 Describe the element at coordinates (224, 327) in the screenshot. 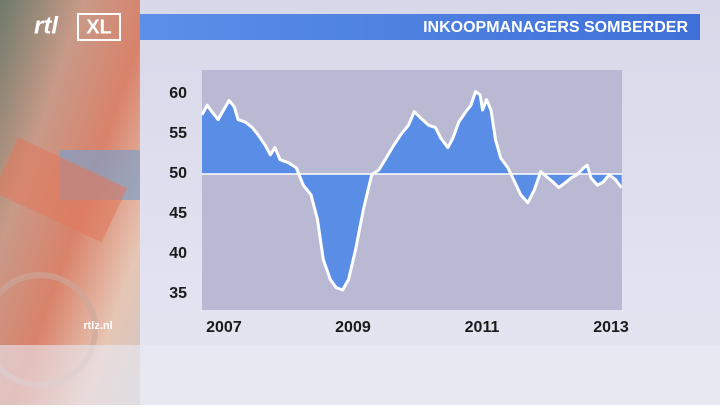

I see `x-tick-label: 2007` at that location.